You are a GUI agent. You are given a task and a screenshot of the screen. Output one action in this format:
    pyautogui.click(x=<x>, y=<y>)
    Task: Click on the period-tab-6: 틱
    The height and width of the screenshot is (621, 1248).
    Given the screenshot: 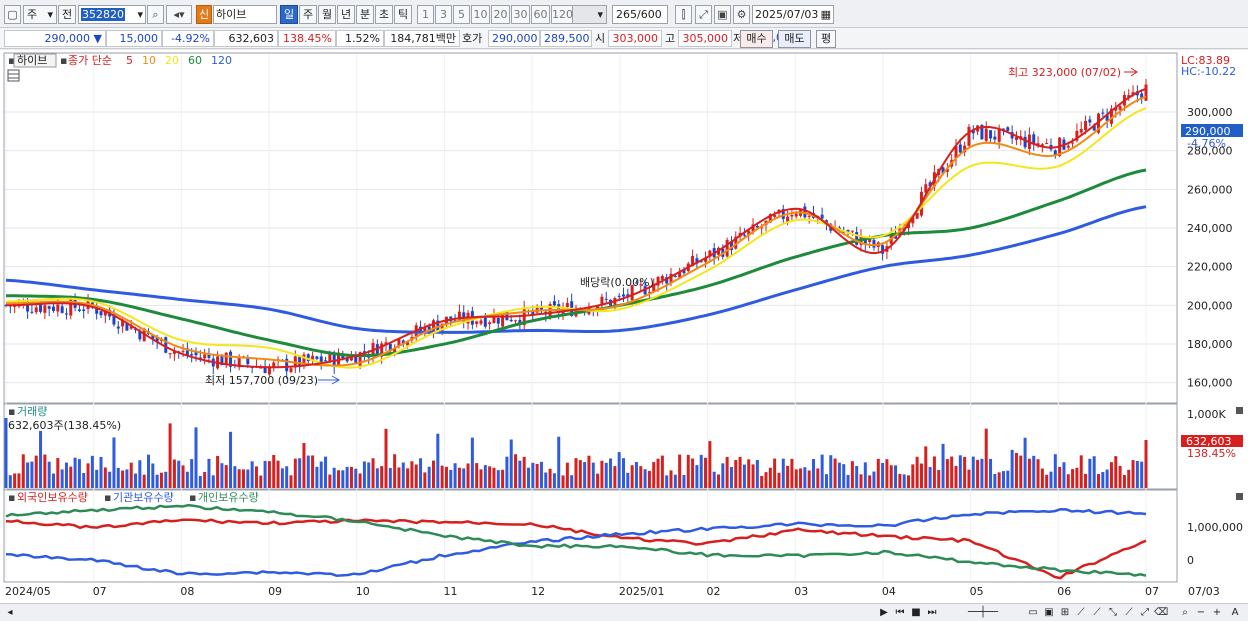 What is the action you would take?
    pyautogui.click(x=403, y=14)
    